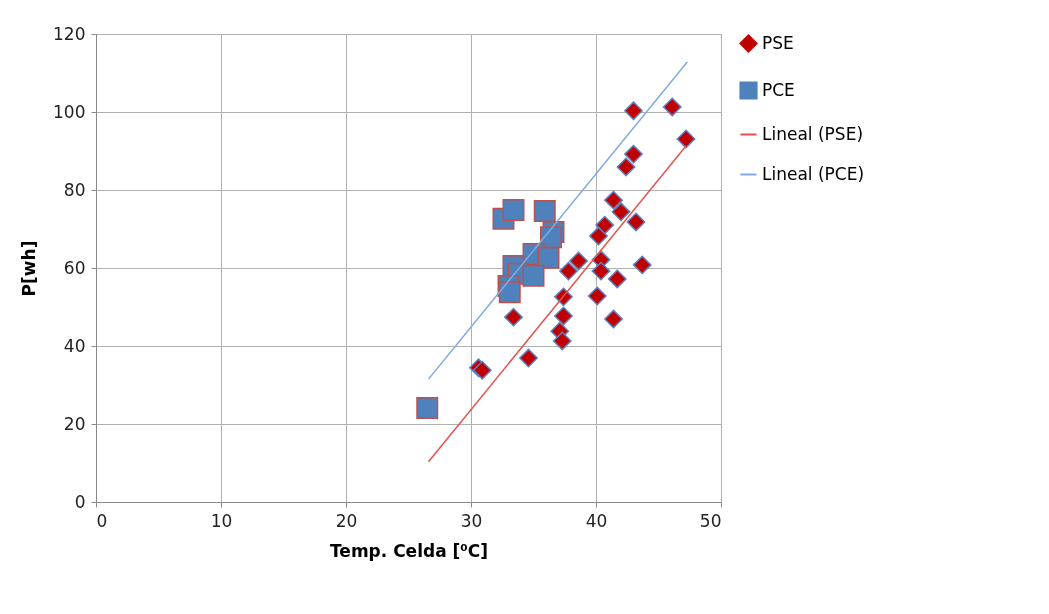 The height and width of the screenshot is (614, 1049). Describe the element at coordinates (778, 89) in the screenshot. I see `legend-label: PCE` at that location.